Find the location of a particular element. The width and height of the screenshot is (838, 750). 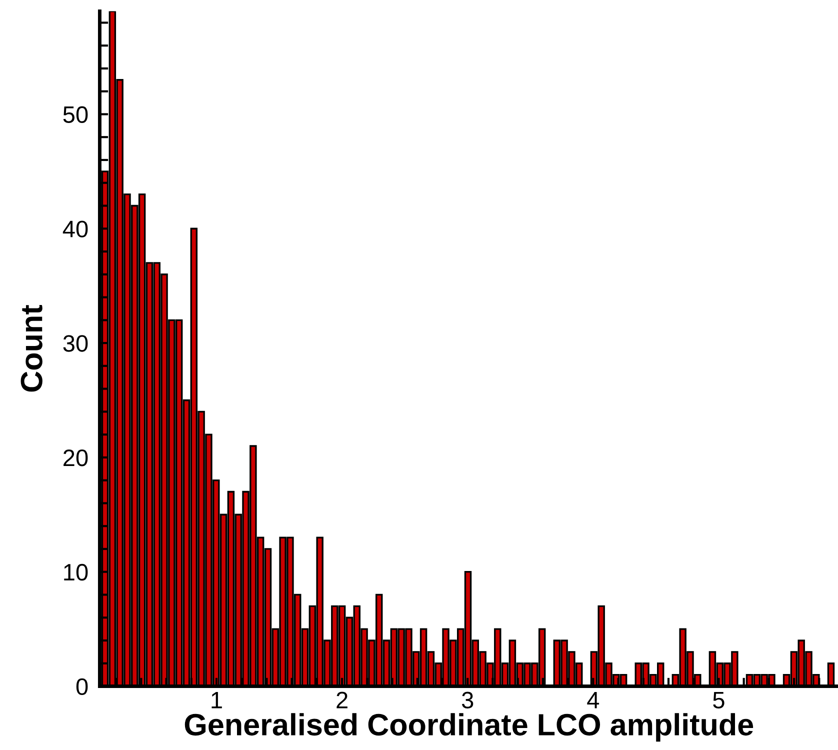

x-tick-label: 4 is located at coordinates (593, 700).